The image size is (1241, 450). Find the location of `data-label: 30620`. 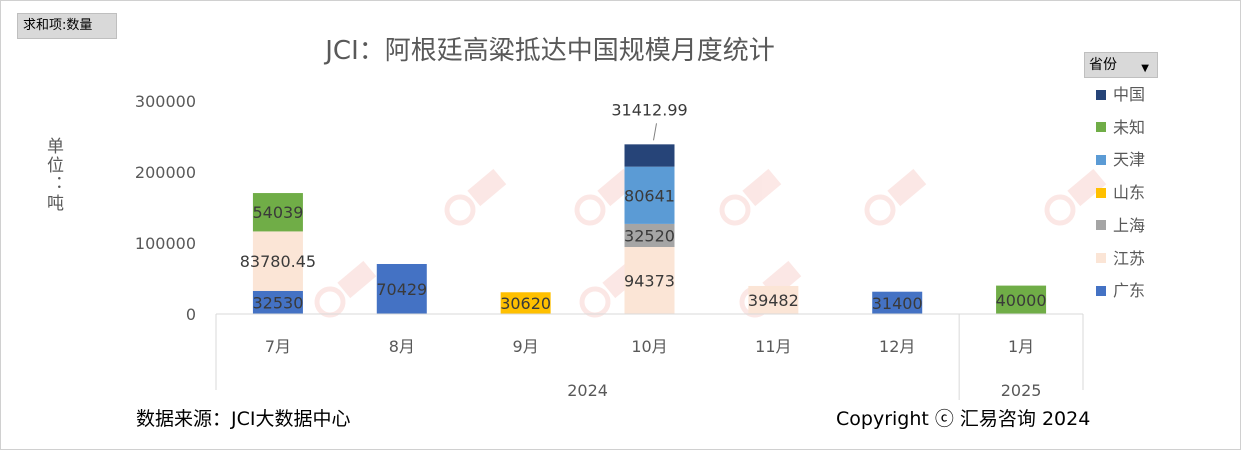

data-label: 30620 is located at coordinates (525, 303).